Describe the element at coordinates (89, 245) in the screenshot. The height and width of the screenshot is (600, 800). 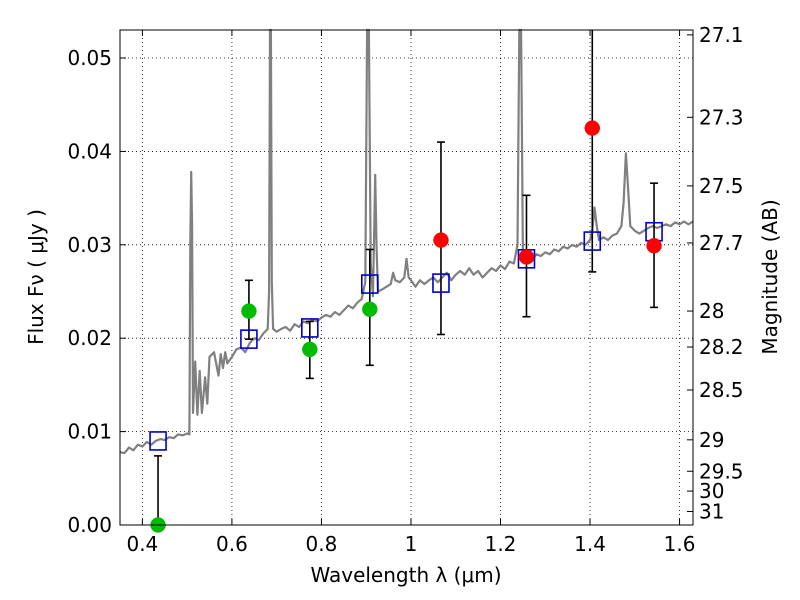
I see `y-tick-label: 0.03` at that location.